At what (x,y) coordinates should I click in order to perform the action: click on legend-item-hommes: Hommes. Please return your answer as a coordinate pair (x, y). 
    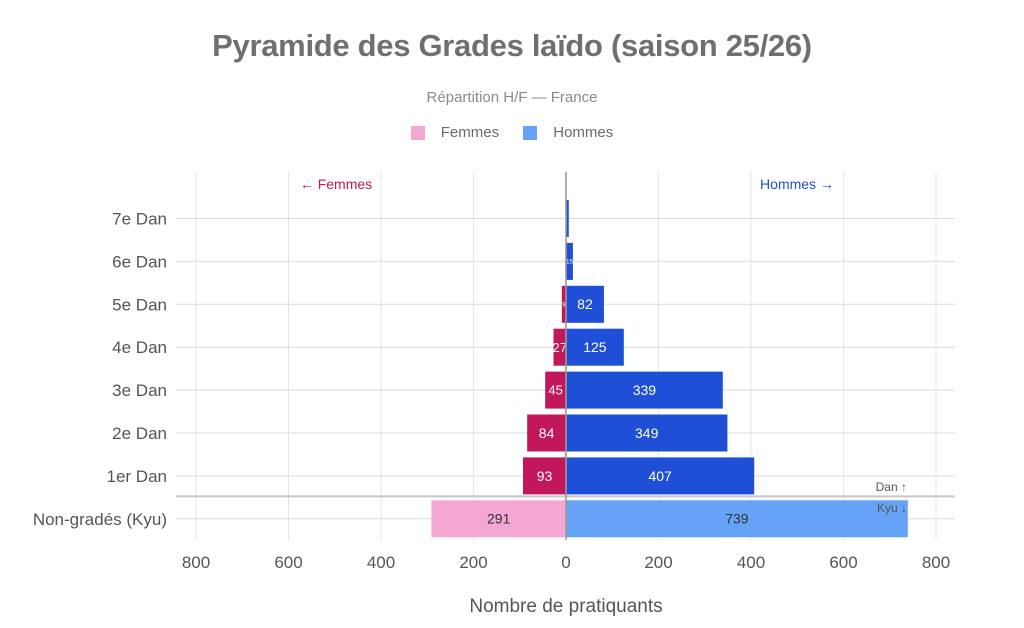
    Looking at the image, I should click on (568, 132).